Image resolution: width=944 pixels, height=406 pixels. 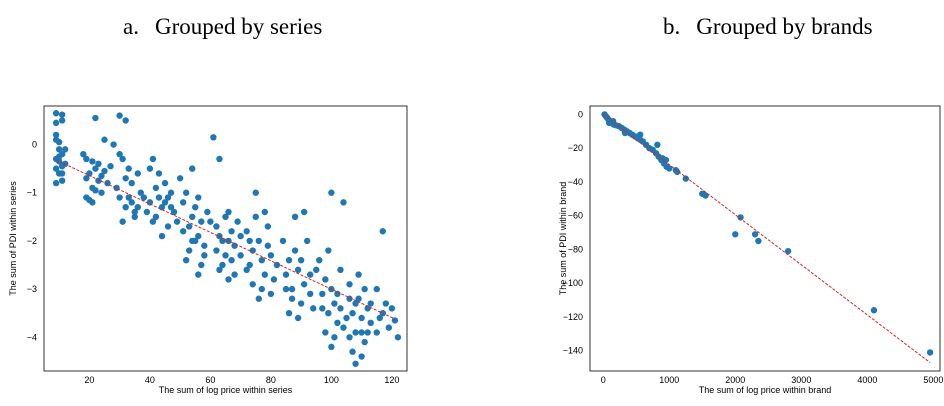 I want to click on y-tick-label: −3, so click(x=32, y=289).